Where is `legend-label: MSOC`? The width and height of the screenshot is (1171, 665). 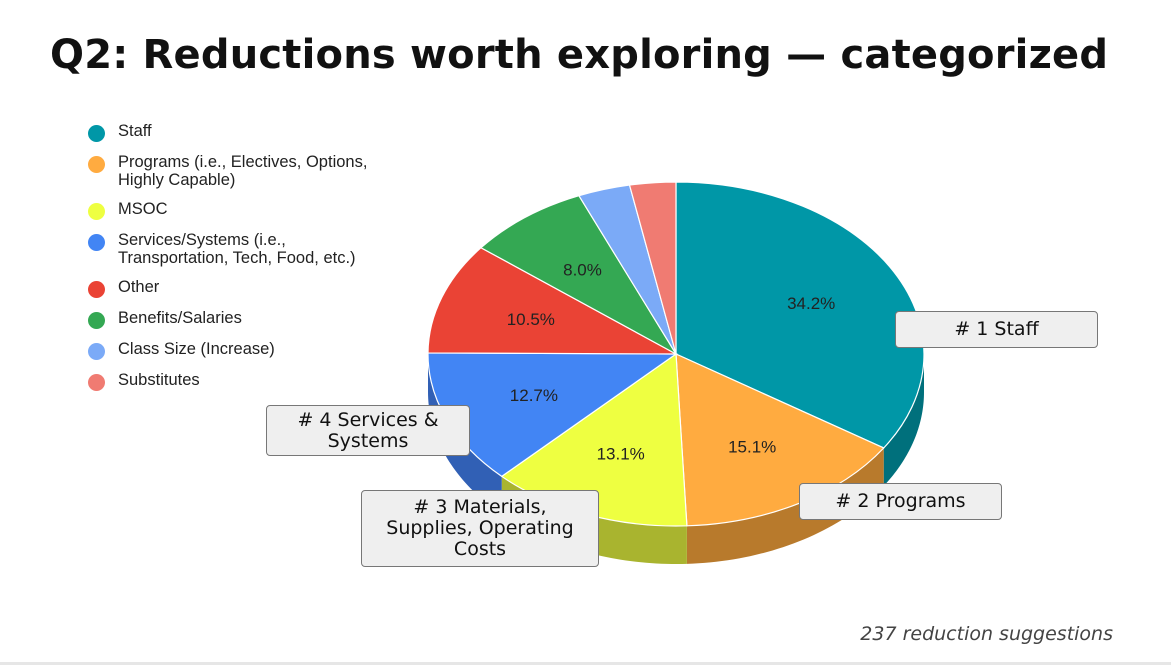
legend-label: MSOC is located at coordinates (143, 209).